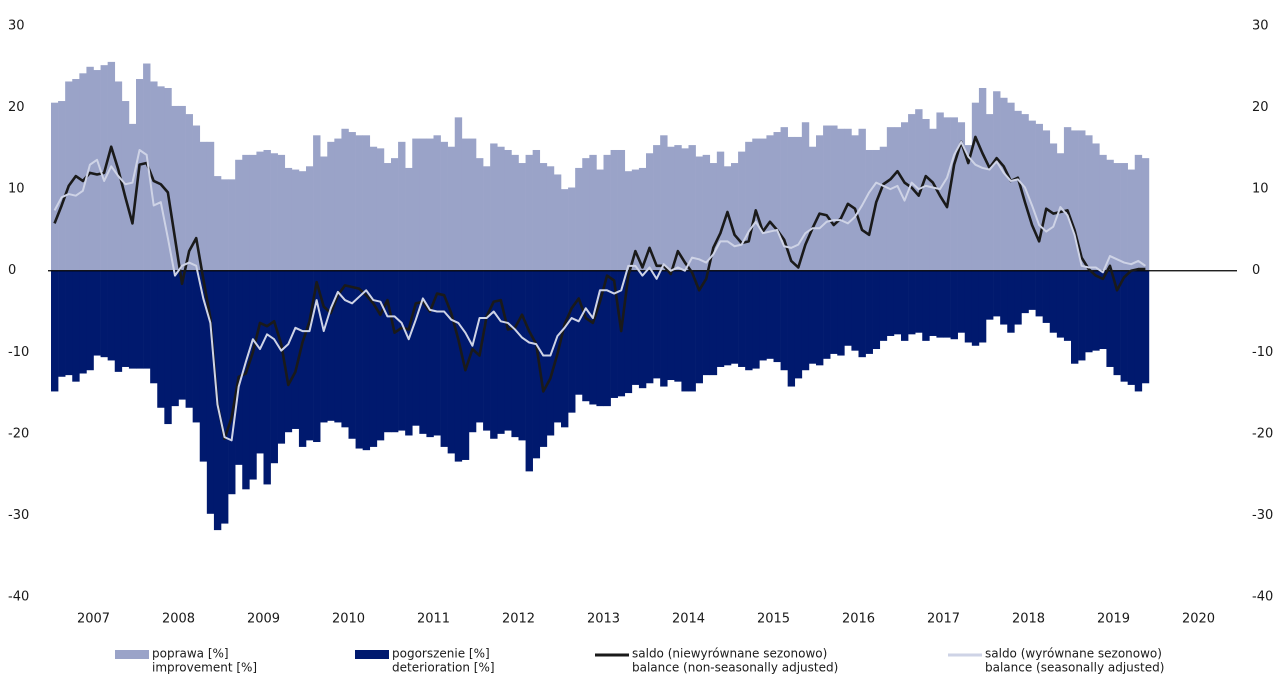 The height and width of the screenshot is (695, 1278). What do you see at coordinates (735, 668) in the screenshot?
I see `legend-label: balance (non-seasonally adjusted)` at bounding box center [735, 668].